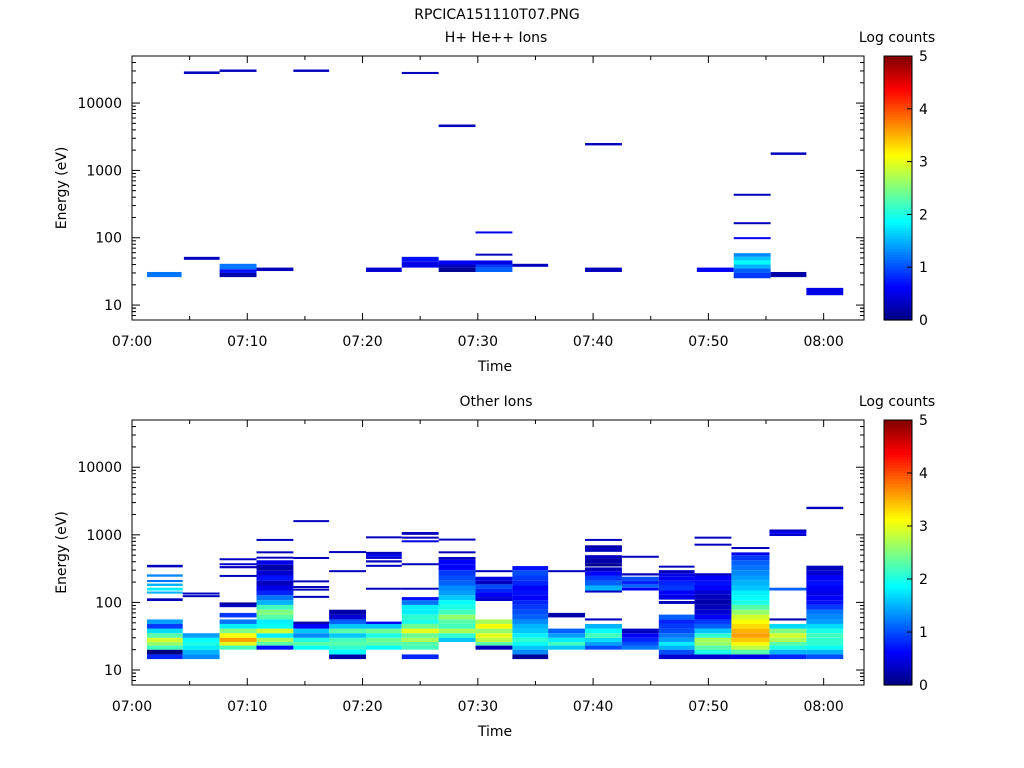 Image resolution: width=1024 pixels, height=768 pixels. I want to click on x-tick-label: 07:30, so click(478, 707).